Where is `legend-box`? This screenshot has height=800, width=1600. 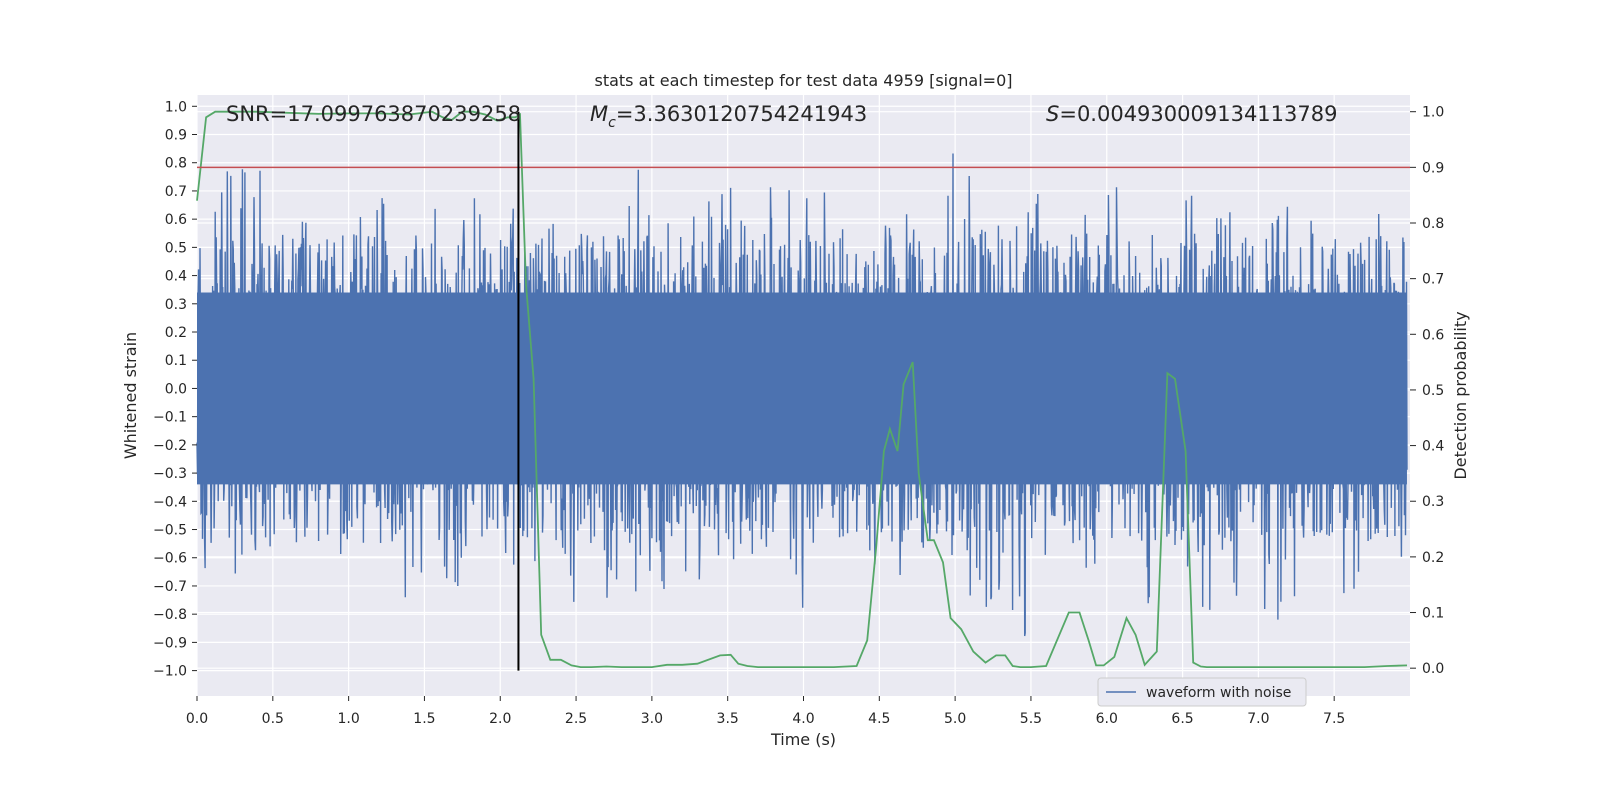 legend-box is located at coordinates (1202, 692).